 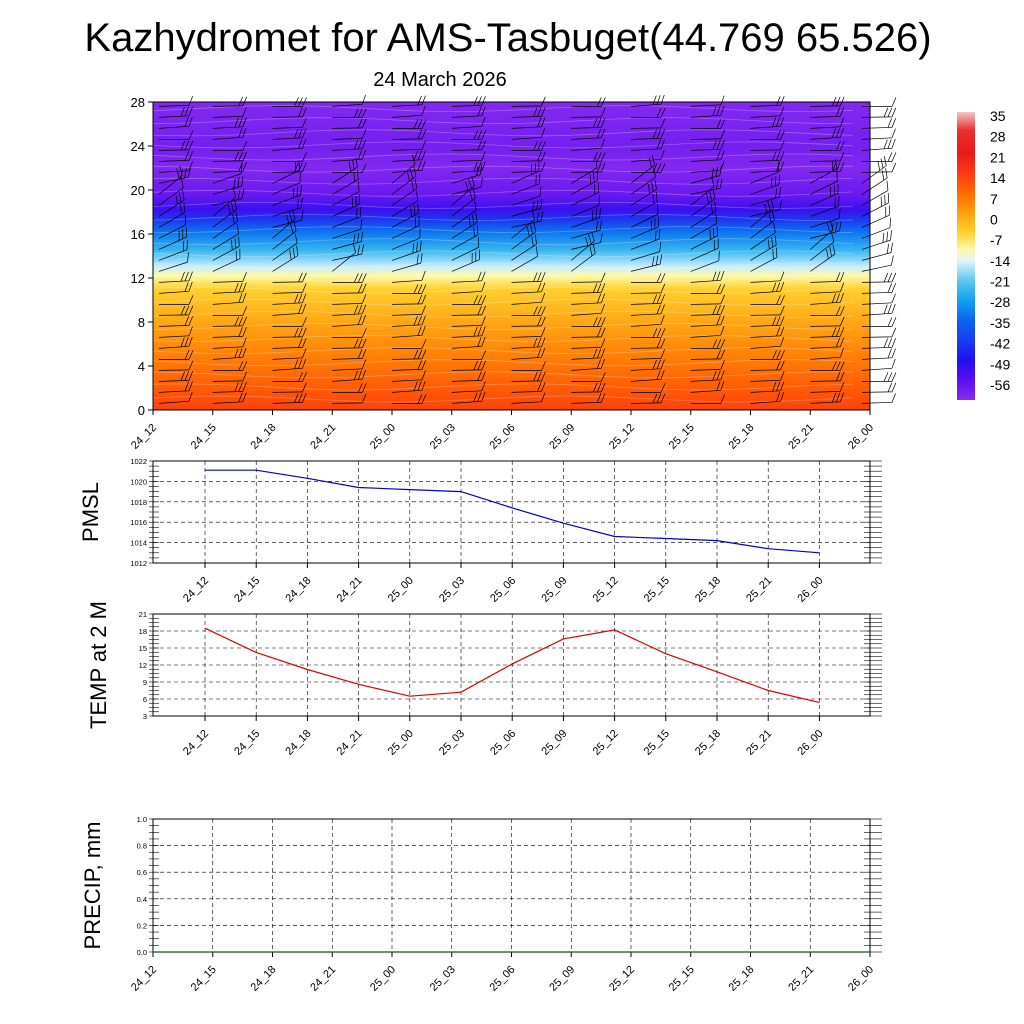 What do you see at coordinates (138, 481) in the screenshot?
I see `y-tick-label: 1020` at bounding box center [138, 481].